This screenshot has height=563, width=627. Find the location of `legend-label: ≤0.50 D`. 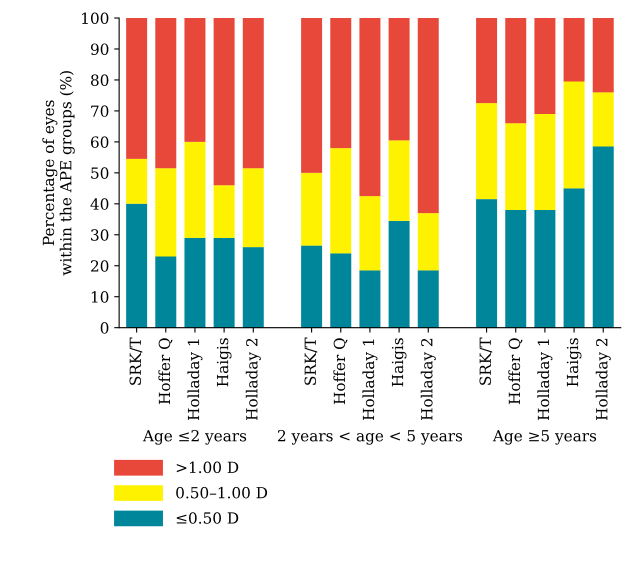

legend-label: ≤0.50 D is located at coordinates (207, 518).